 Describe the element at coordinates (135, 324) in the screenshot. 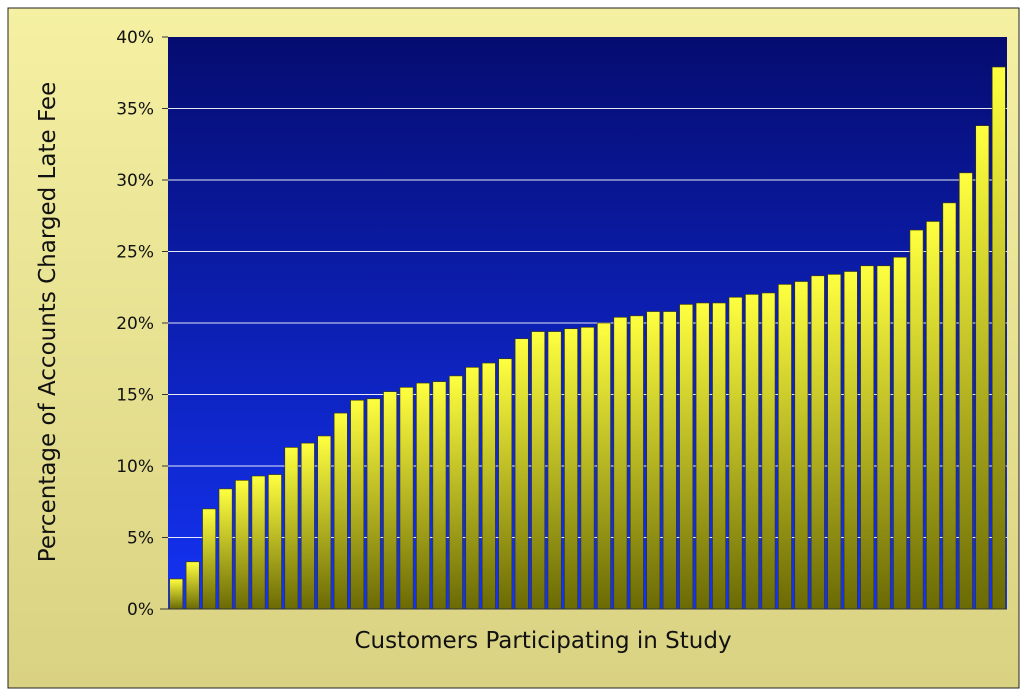

I see `y-tick-label: 20%` at that location.